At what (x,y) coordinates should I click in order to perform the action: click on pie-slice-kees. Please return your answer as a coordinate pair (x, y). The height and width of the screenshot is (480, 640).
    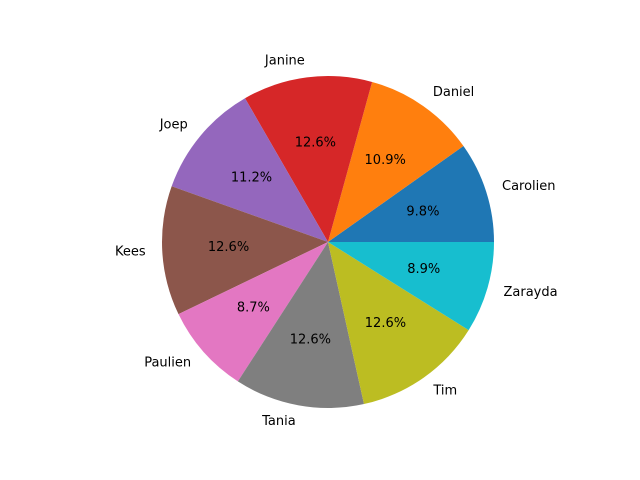
    Looking at the image, I should click on (245, 250).